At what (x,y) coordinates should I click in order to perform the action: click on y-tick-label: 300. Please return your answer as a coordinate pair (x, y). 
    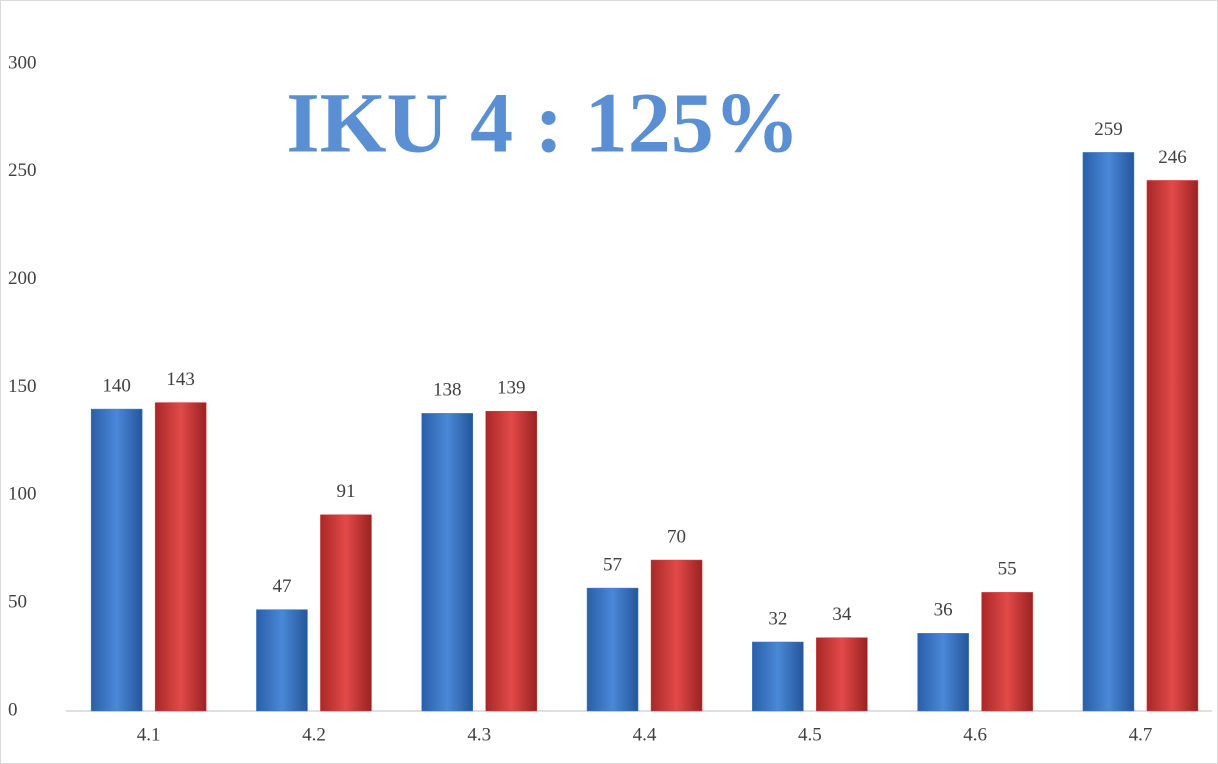
    Looking at the image, I should click on (22, 62).